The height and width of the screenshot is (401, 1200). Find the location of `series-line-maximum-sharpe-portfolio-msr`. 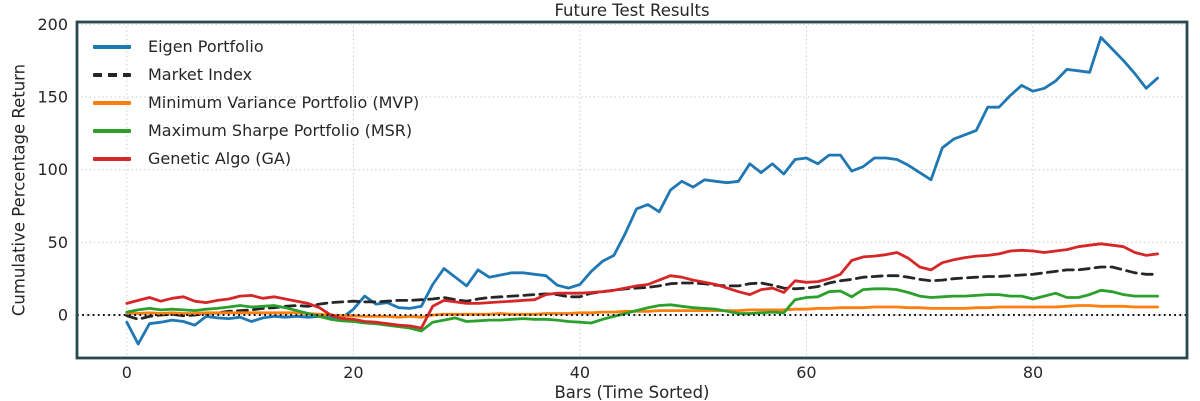

series-line-maximum-sharpe-portfolio-msr is located at coordinates (642, 310).